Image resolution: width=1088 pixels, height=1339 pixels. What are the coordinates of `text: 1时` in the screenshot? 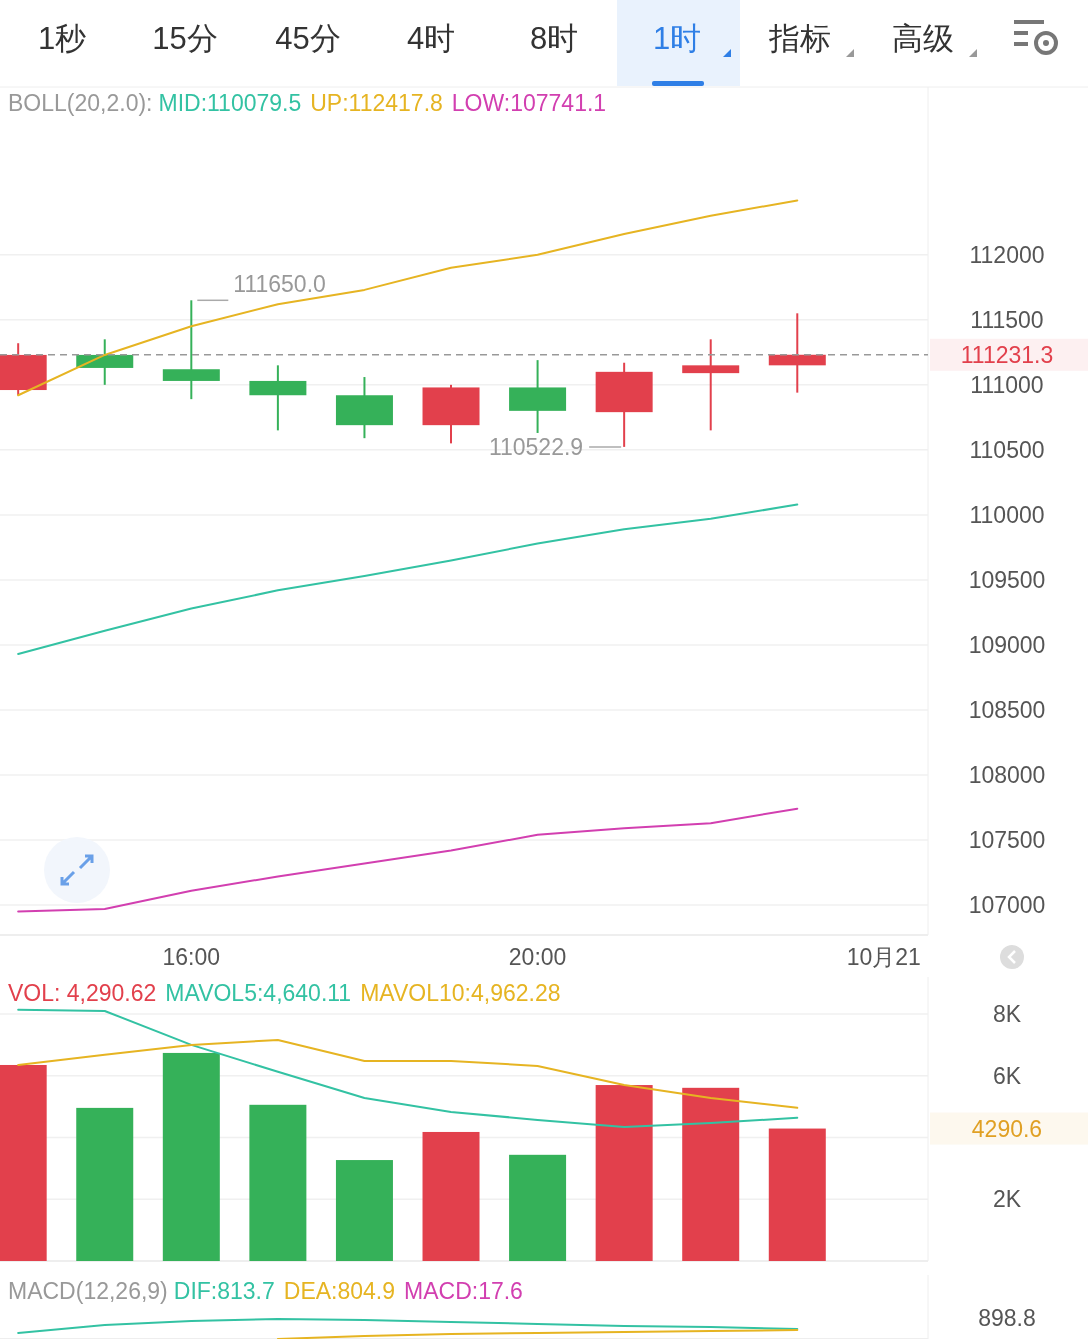 It's located at (677, 38).